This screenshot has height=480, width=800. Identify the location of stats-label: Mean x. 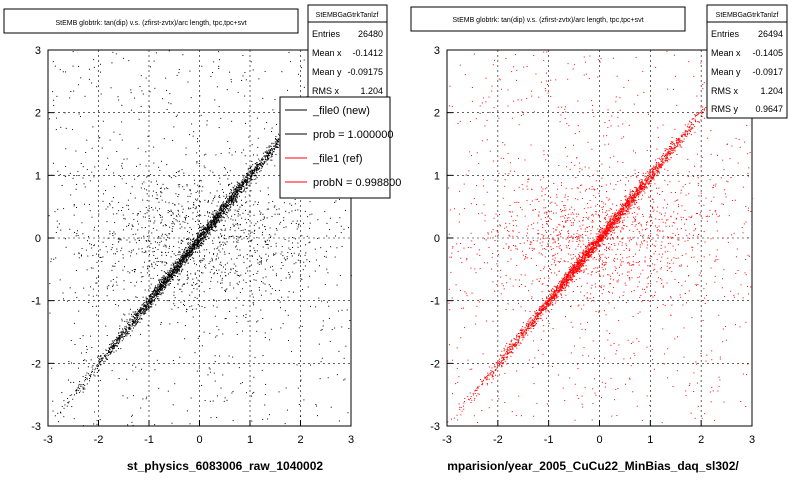
(327, 53).